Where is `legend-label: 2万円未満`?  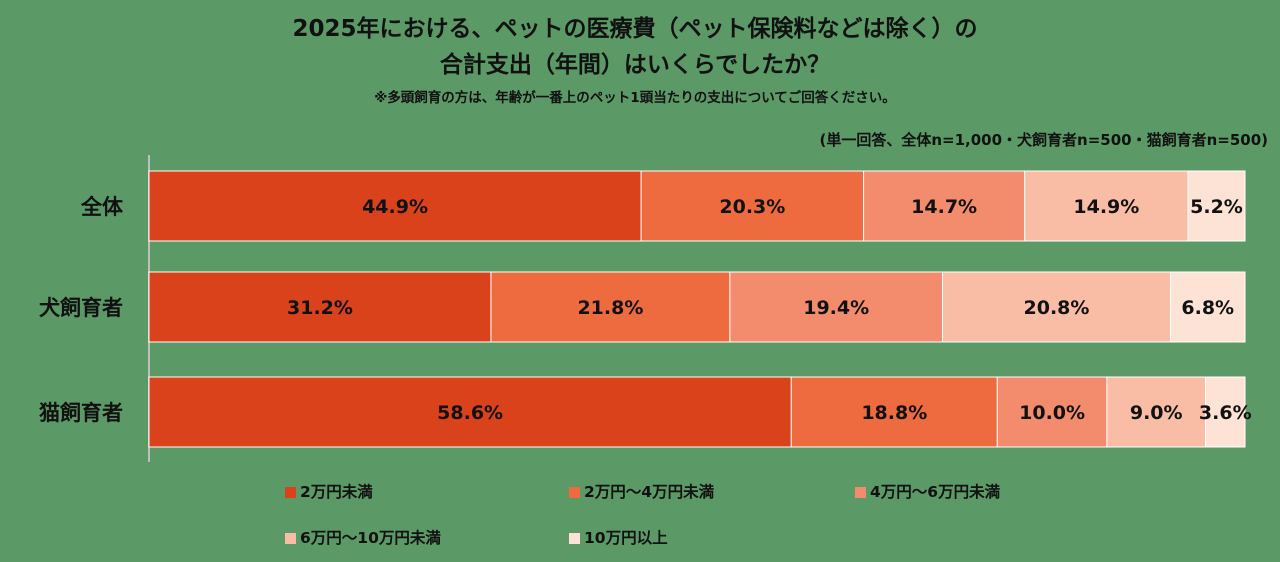 legend-label: 2万円未満 is located at coordinates (336, 492).